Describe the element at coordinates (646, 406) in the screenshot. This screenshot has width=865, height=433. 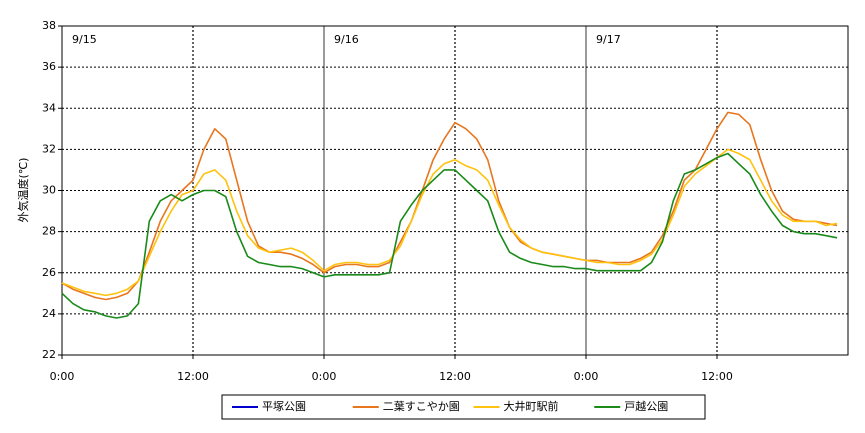
I see `legend-label: 戸越公園` at that location.